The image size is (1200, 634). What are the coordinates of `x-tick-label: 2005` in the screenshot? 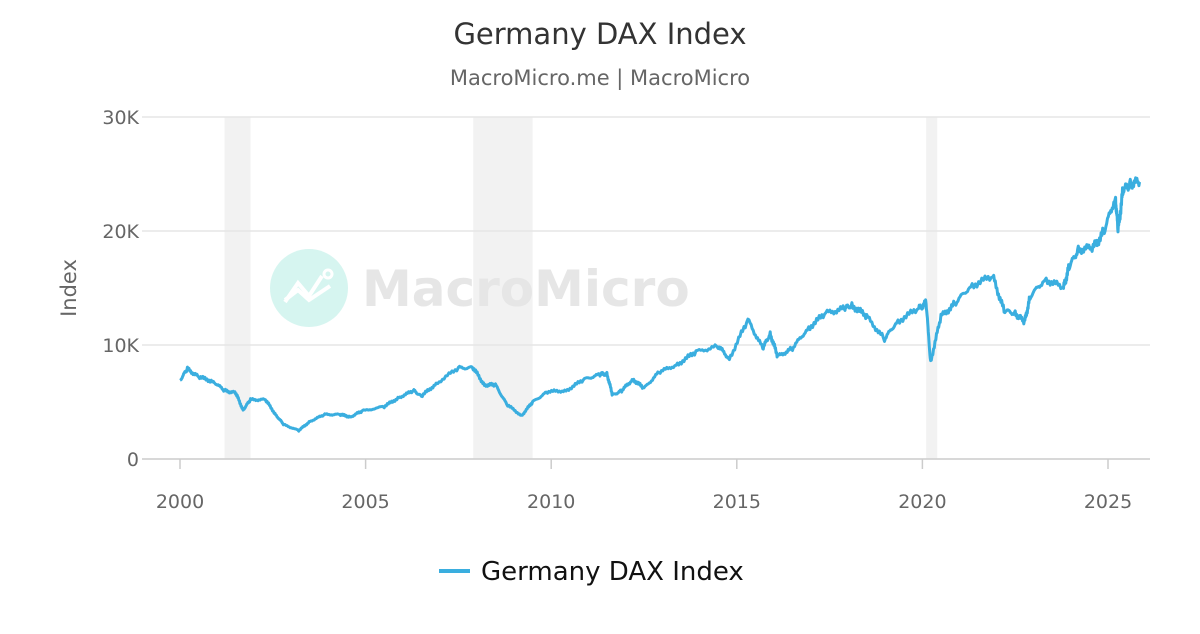 It's located at (365, 502).